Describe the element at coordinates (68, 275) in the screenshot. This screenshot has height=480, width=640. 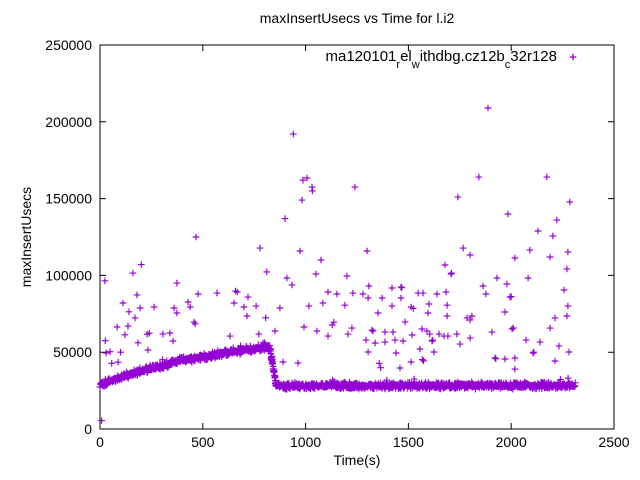
I see `y-tick-label: 100000` at that location.